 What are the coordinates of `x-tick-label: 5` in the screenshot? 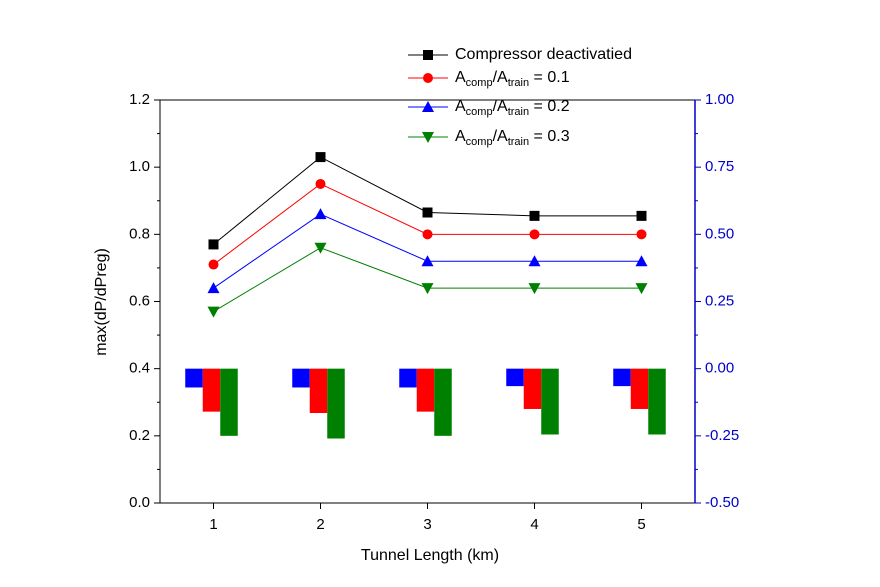 It's located at (641, 524).